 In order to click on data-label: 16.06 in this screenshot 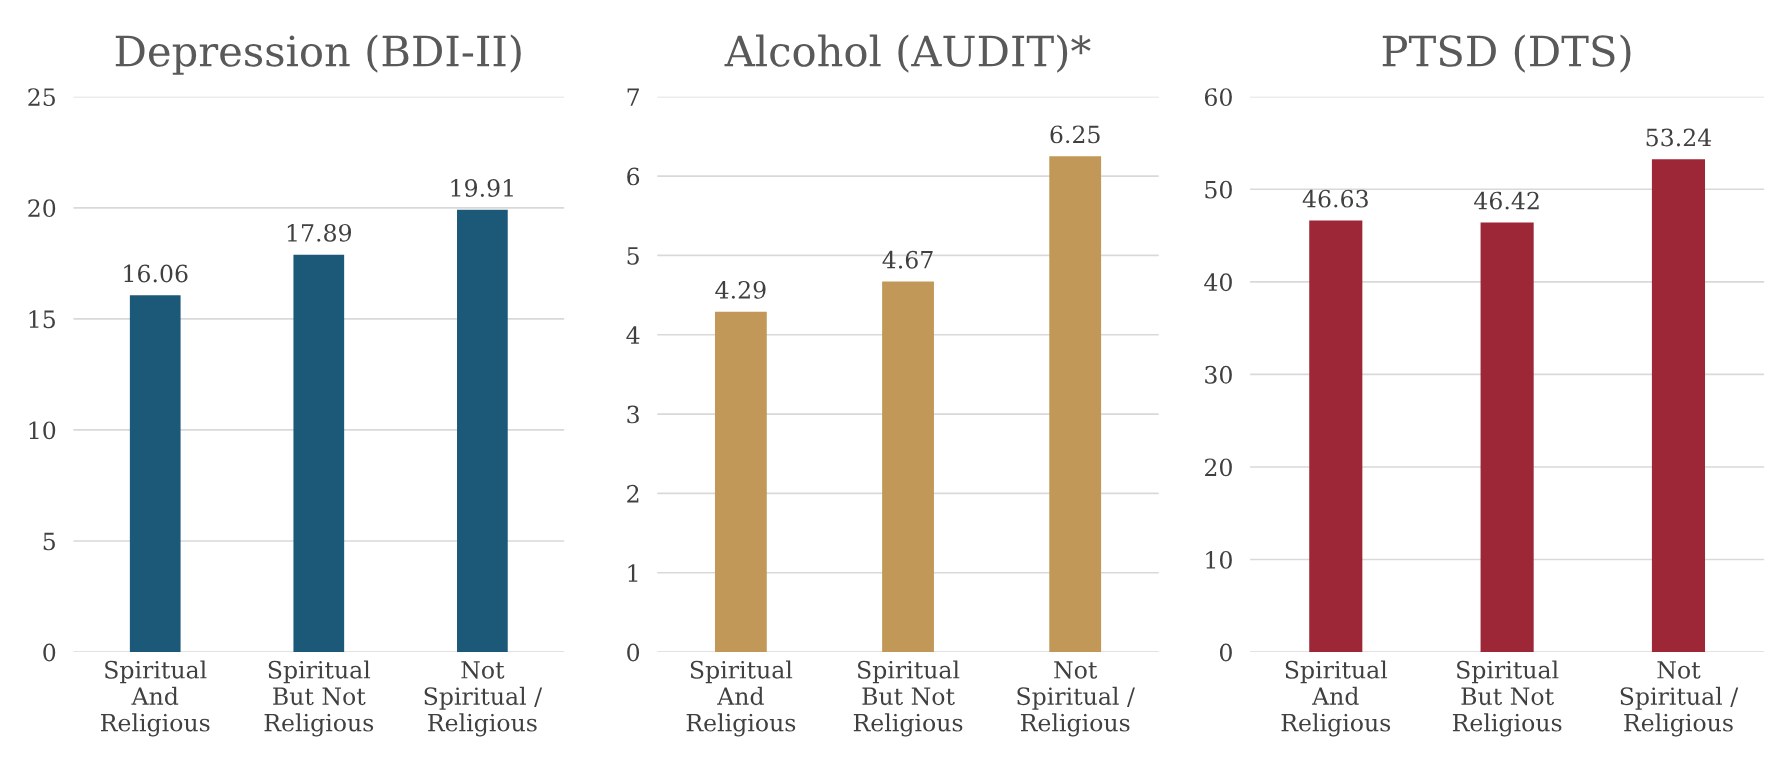, I will do `click(156, 273)`.